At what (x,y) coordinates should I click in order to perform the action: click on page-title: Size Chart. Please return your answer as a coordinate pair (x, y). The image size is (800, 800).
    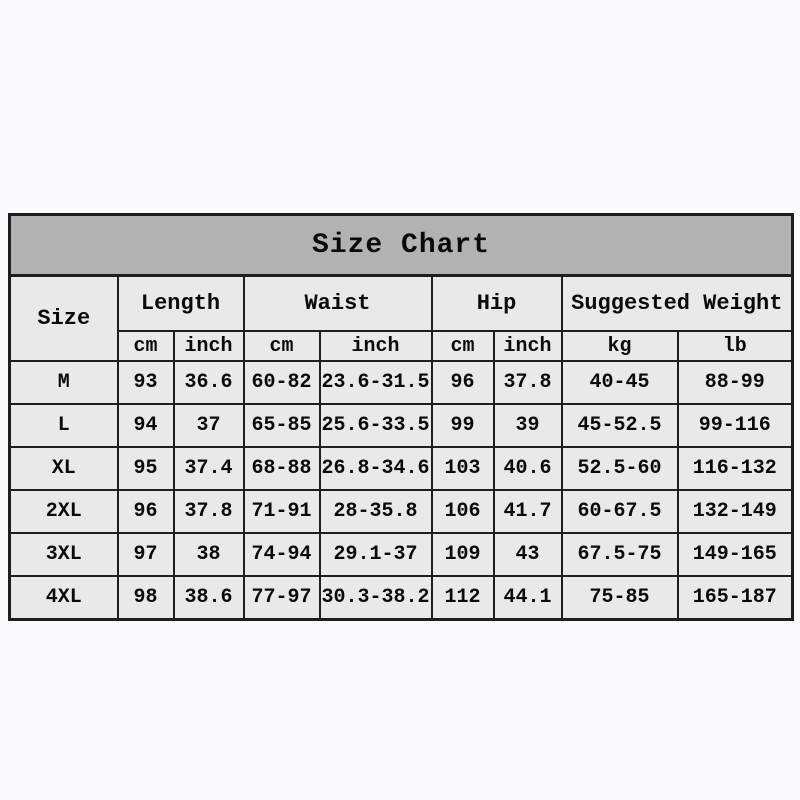
    Looking at the image, I should click on (401, 245).